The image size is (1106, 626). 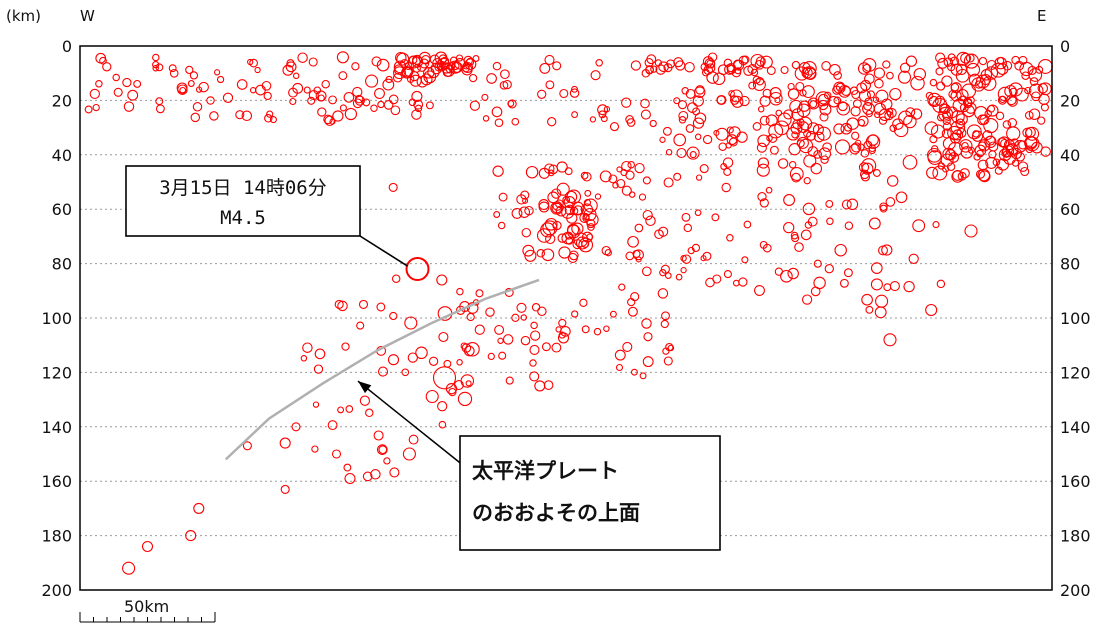 I want to click on y-tick-label-left: 160, so click(x=56, y=481).